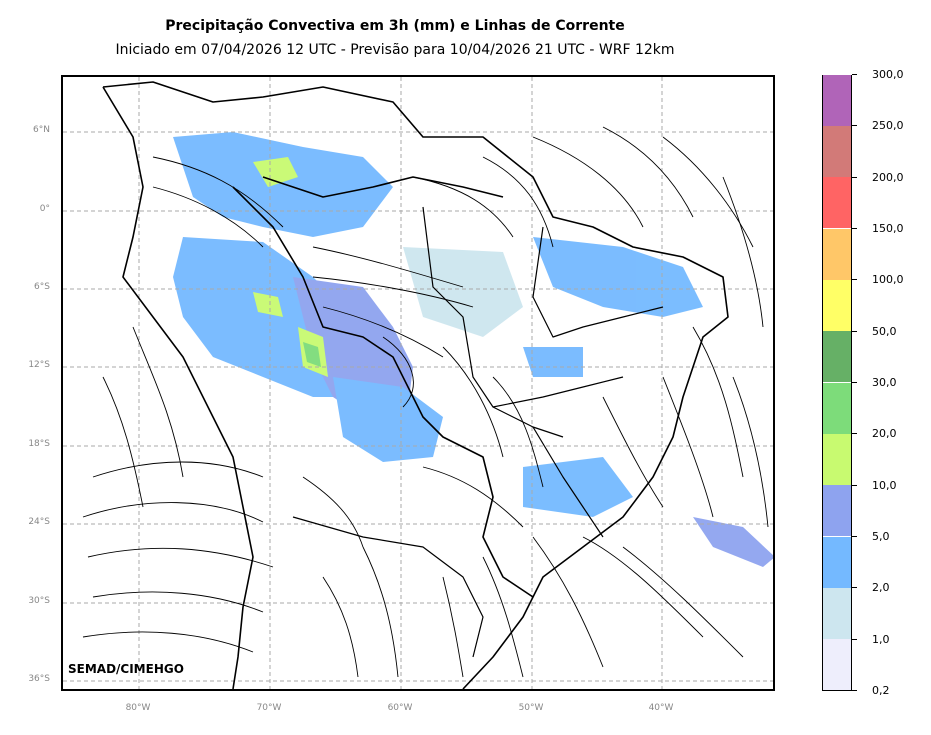  I want to click on precip-area-mid, so click(463, 292).